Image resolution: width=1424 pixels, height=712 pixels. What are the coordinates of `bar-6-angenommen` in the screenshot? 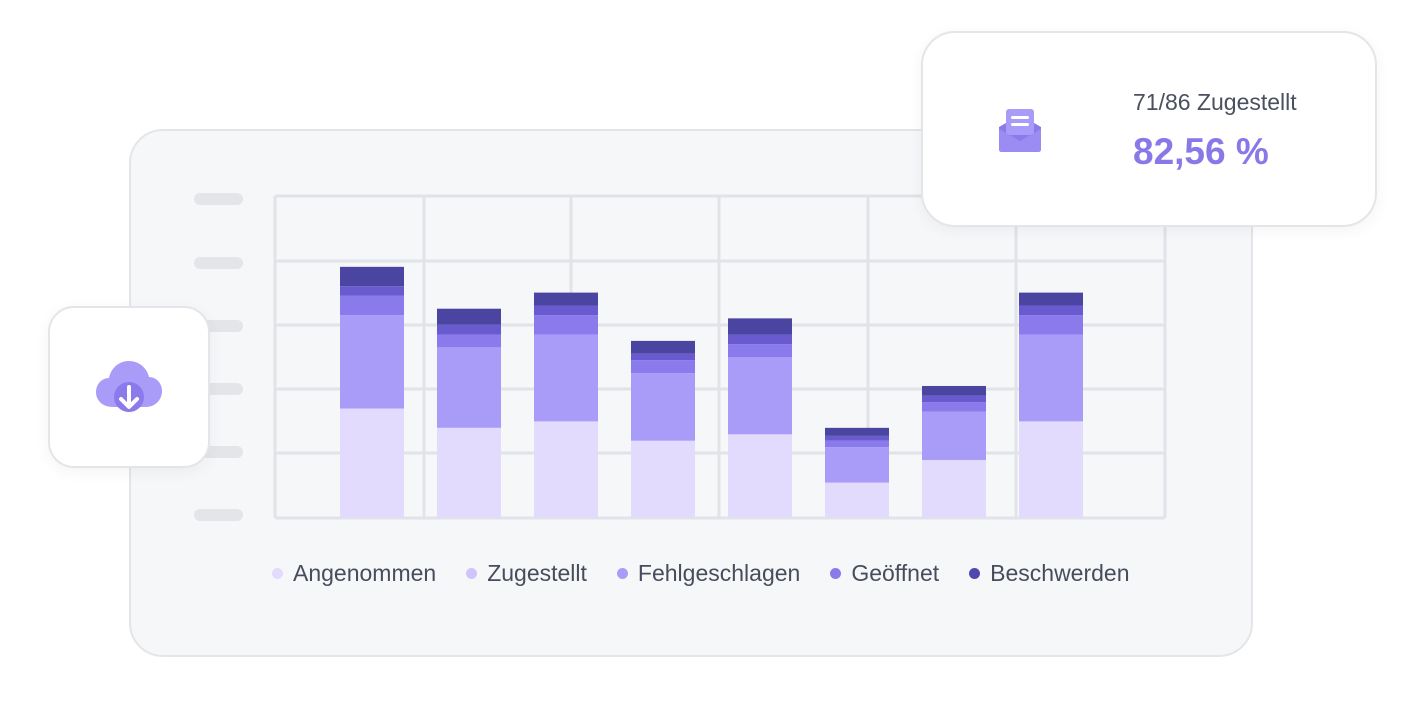 It's located at (857, 500).